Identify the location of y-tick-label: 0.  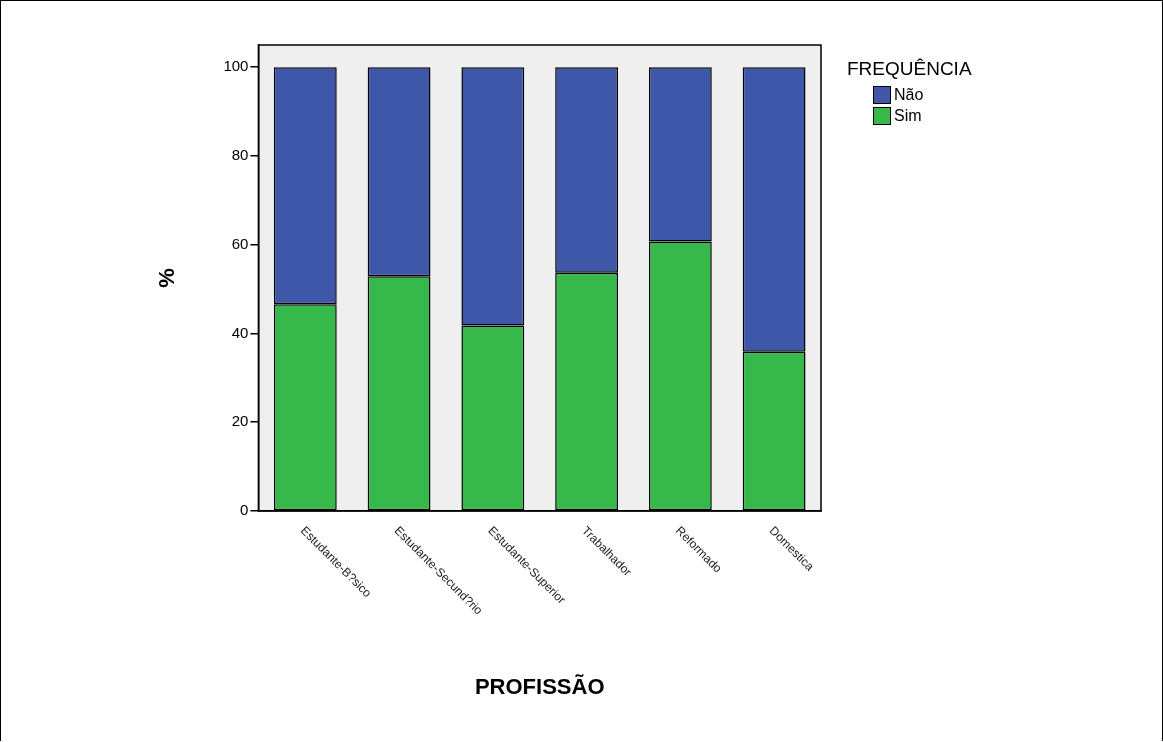
(244, 510).